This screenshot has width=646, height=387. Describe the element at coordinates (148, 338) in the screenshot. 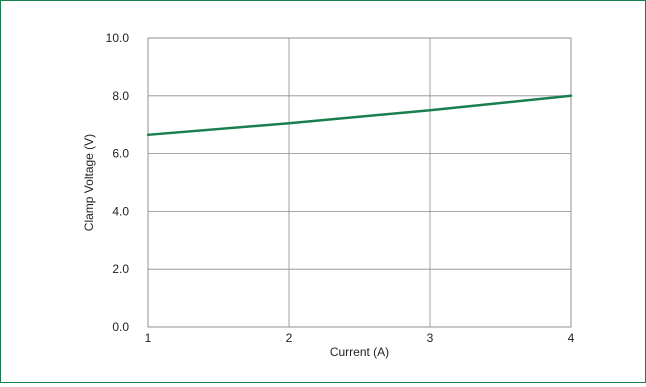

I see `x-tick-label: 1` at that location.